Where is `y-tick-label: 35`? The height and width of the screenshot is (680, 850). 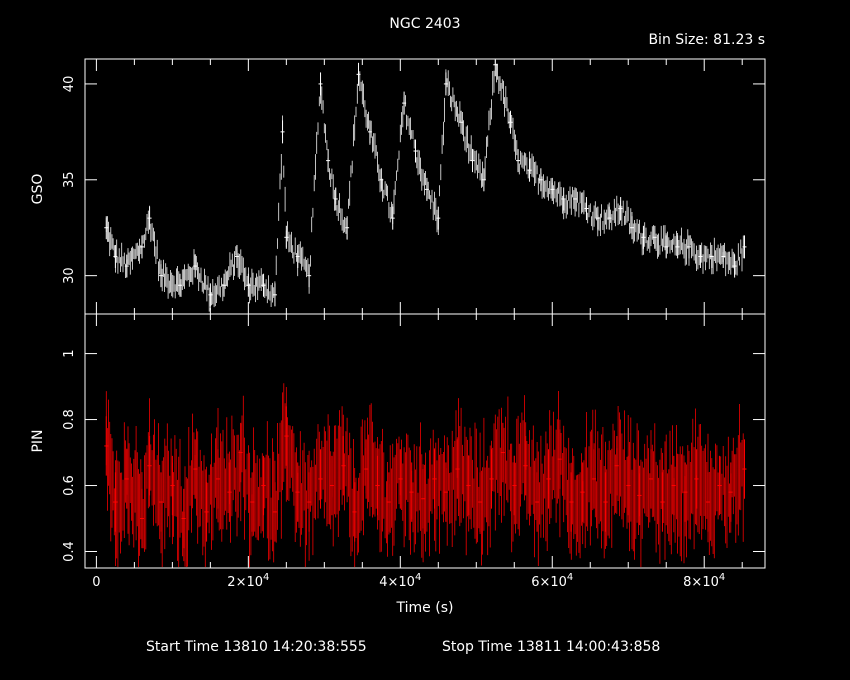
y-tick-label: 35 is located at coordinates (69, 180).